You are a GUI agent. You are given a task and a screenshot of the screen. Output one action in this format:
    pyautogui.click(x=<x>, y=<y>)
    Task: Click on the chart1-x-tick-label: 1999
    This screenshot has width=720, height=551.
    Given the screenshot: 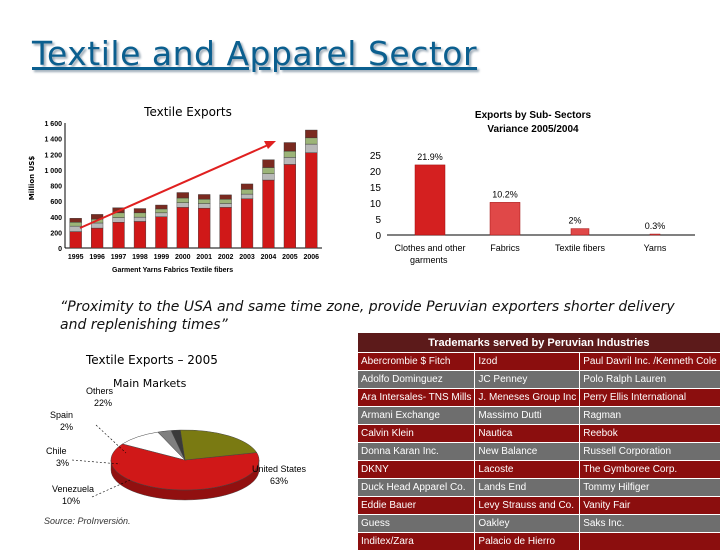 What is the action you would take?
    pyautogui.click(x=162, y=257)
    